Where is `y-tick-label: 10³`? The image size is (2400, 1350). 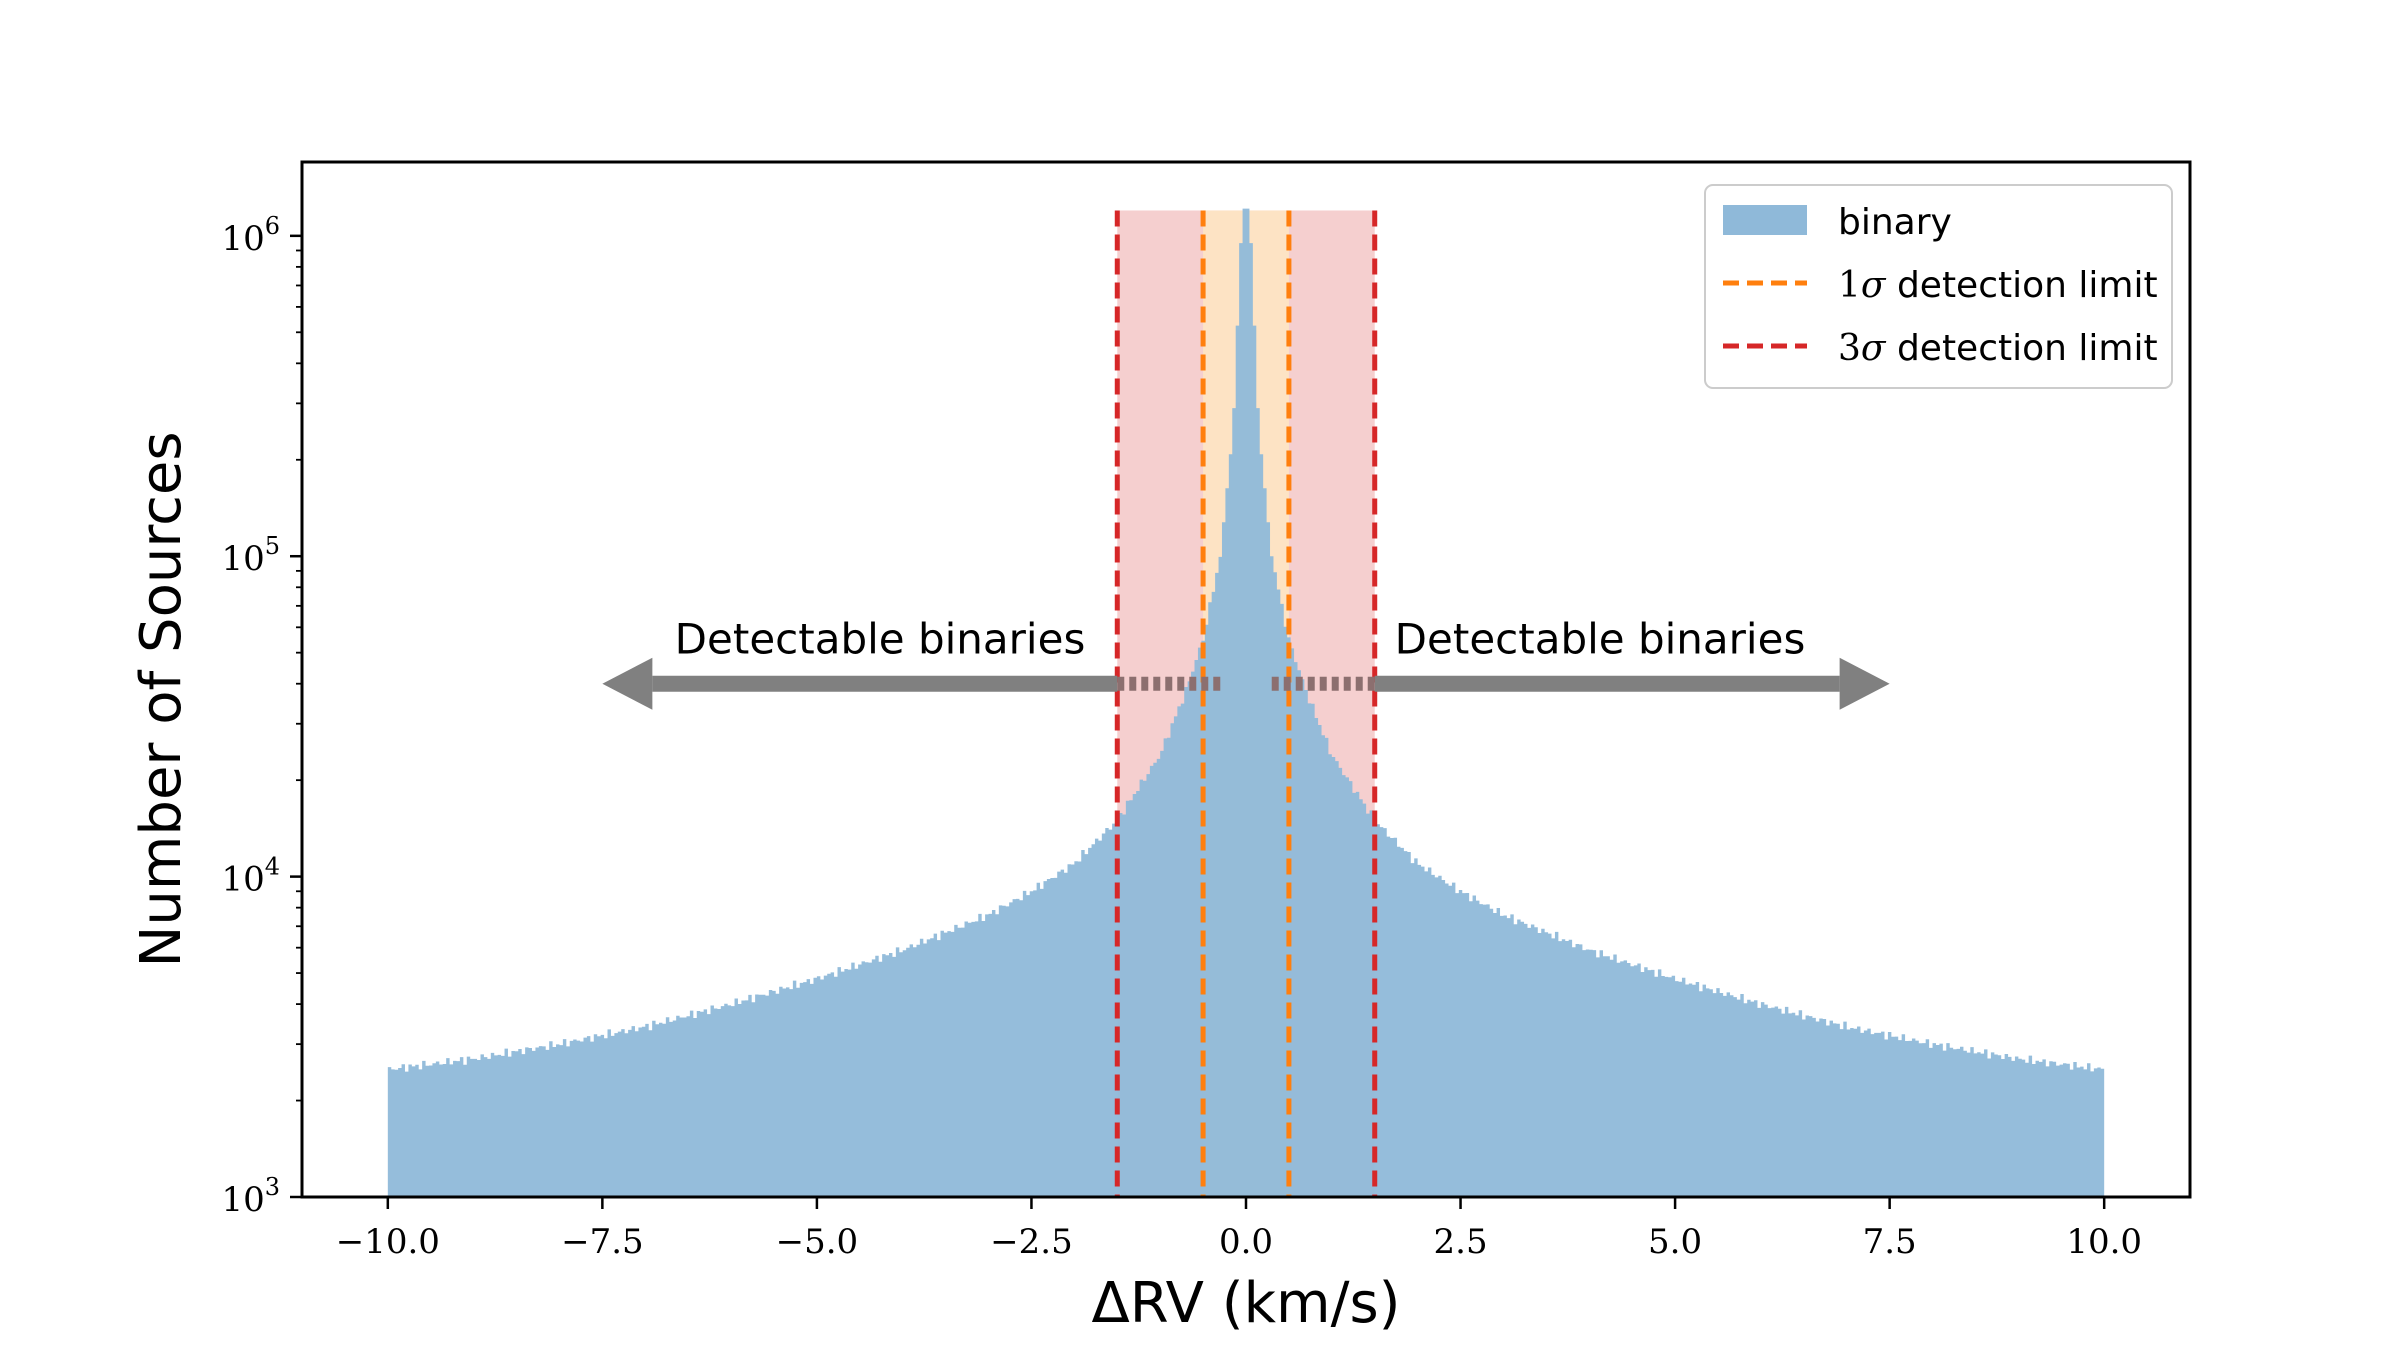
y-tick-label: 10³ is located at coordinates (250, 1196).